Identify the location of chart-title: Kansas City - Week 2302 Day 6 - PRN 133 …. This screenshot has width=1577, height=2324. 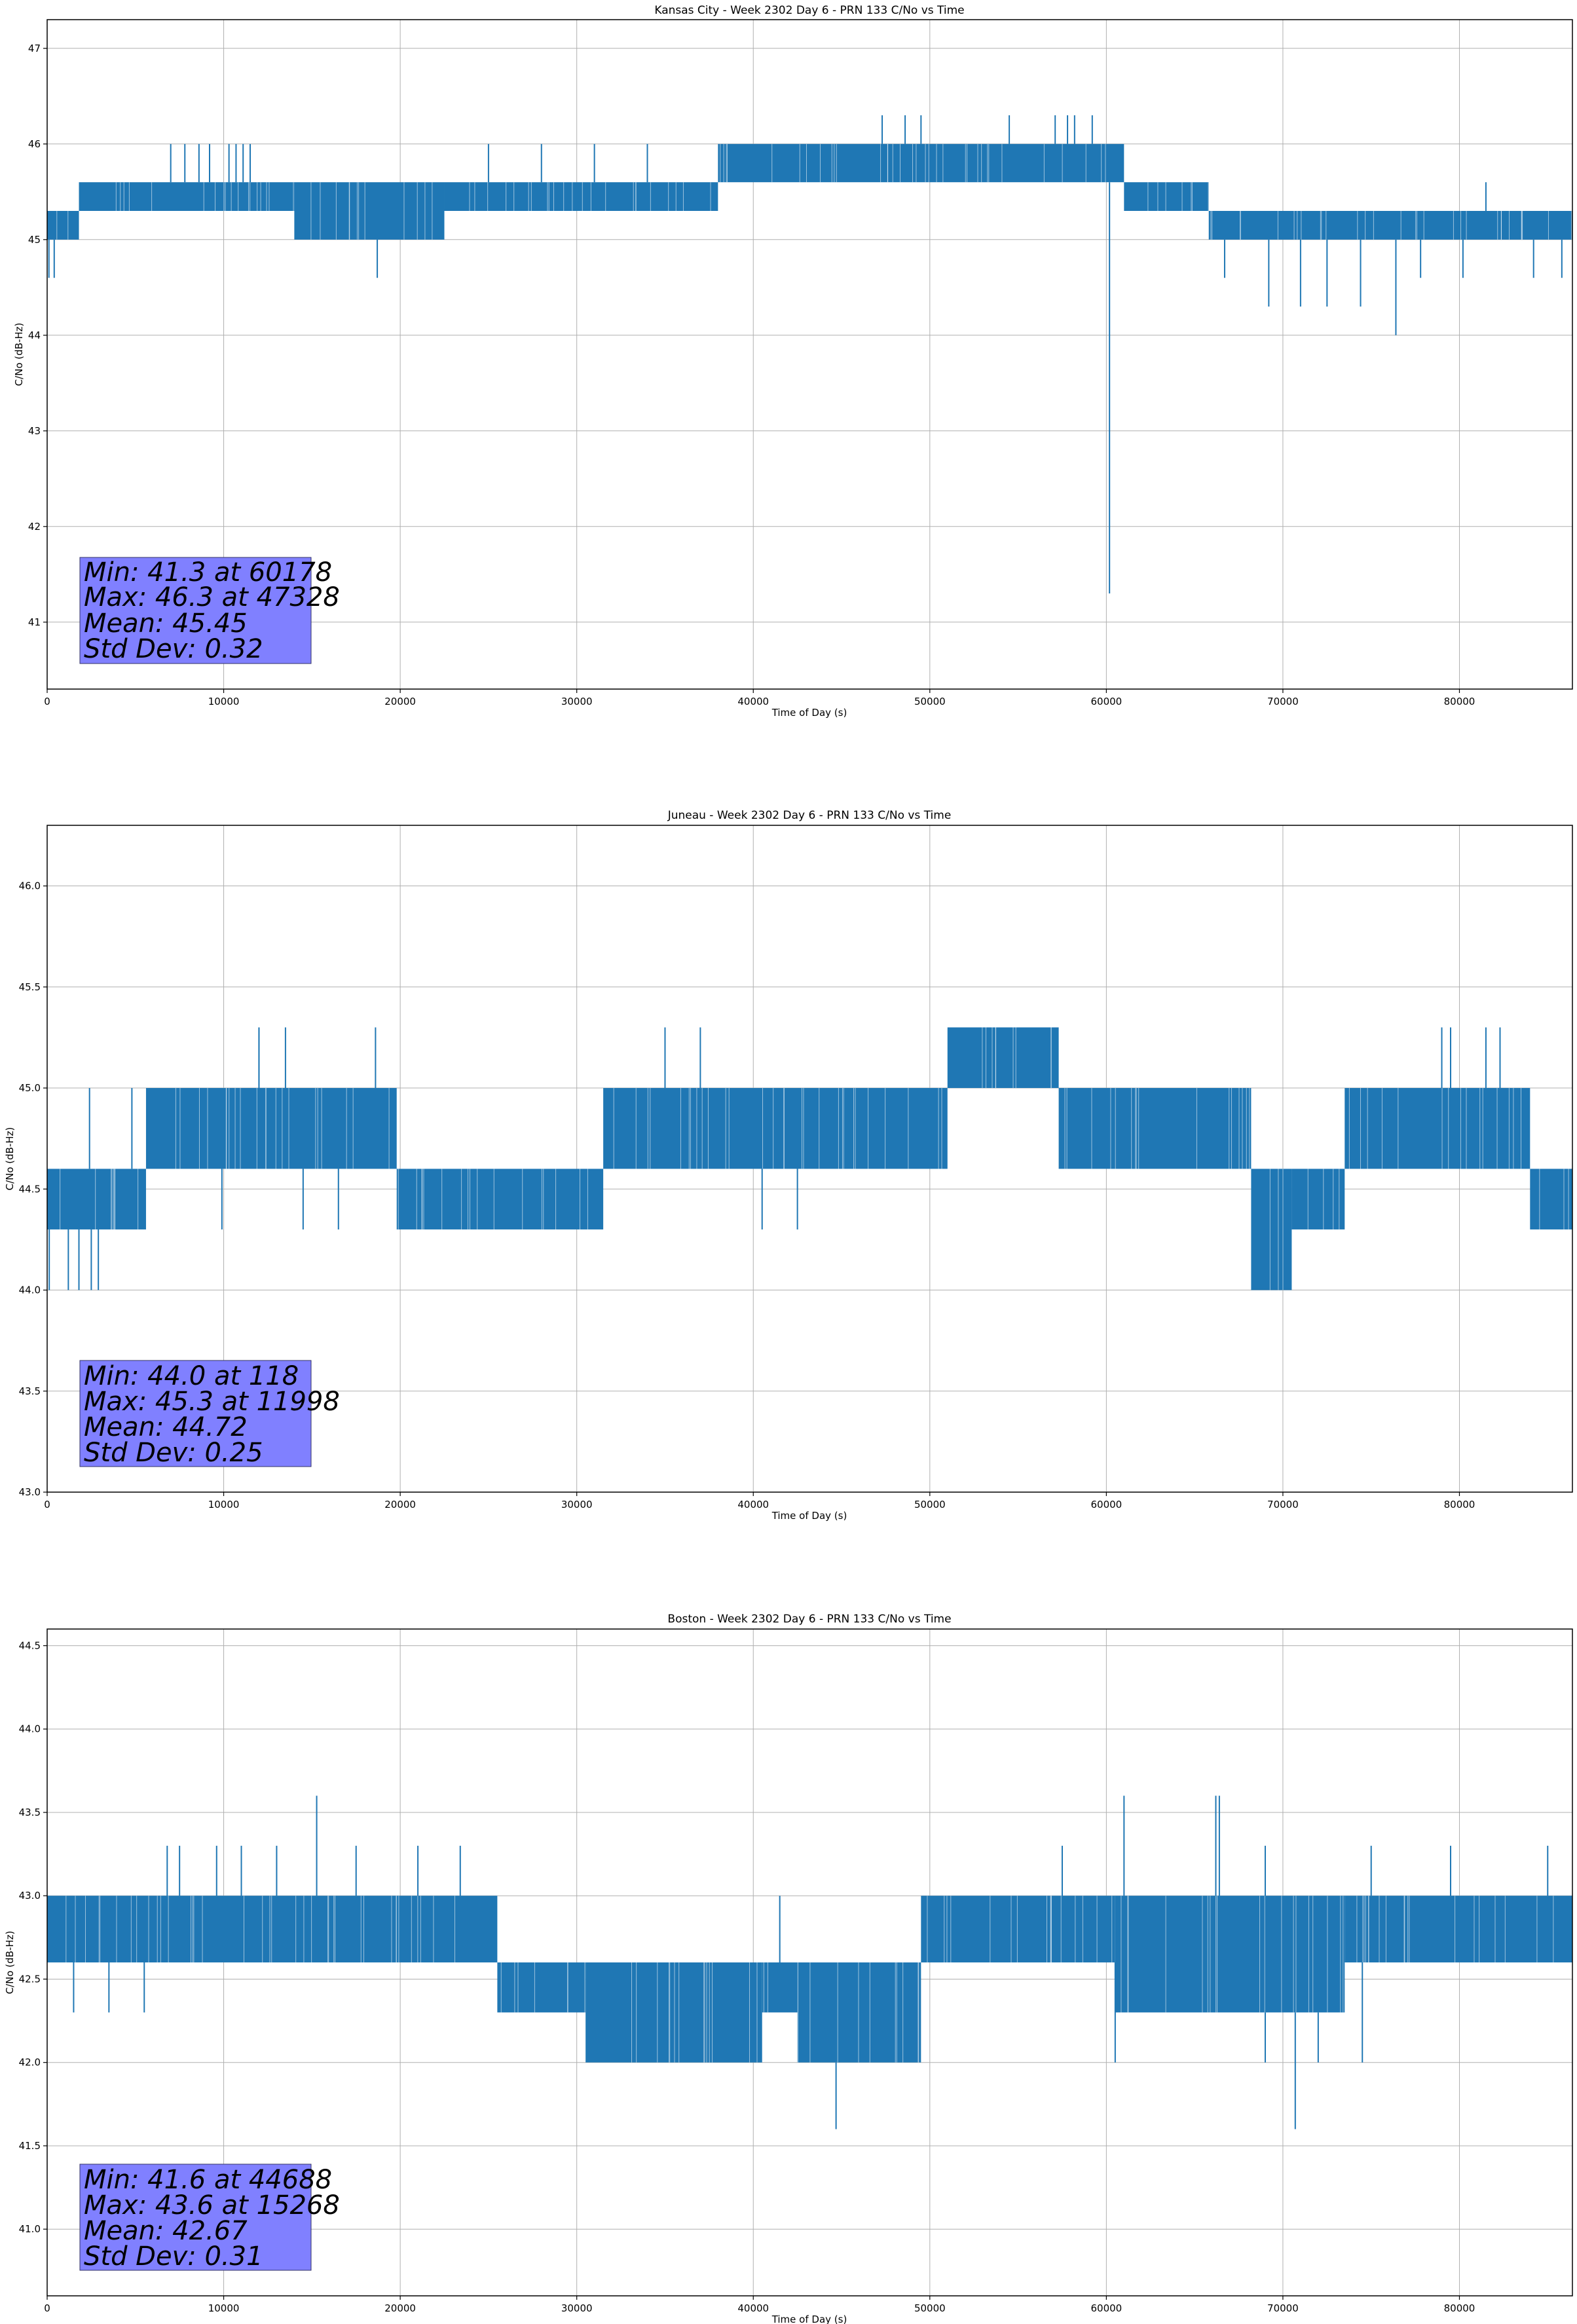
(809, 10).